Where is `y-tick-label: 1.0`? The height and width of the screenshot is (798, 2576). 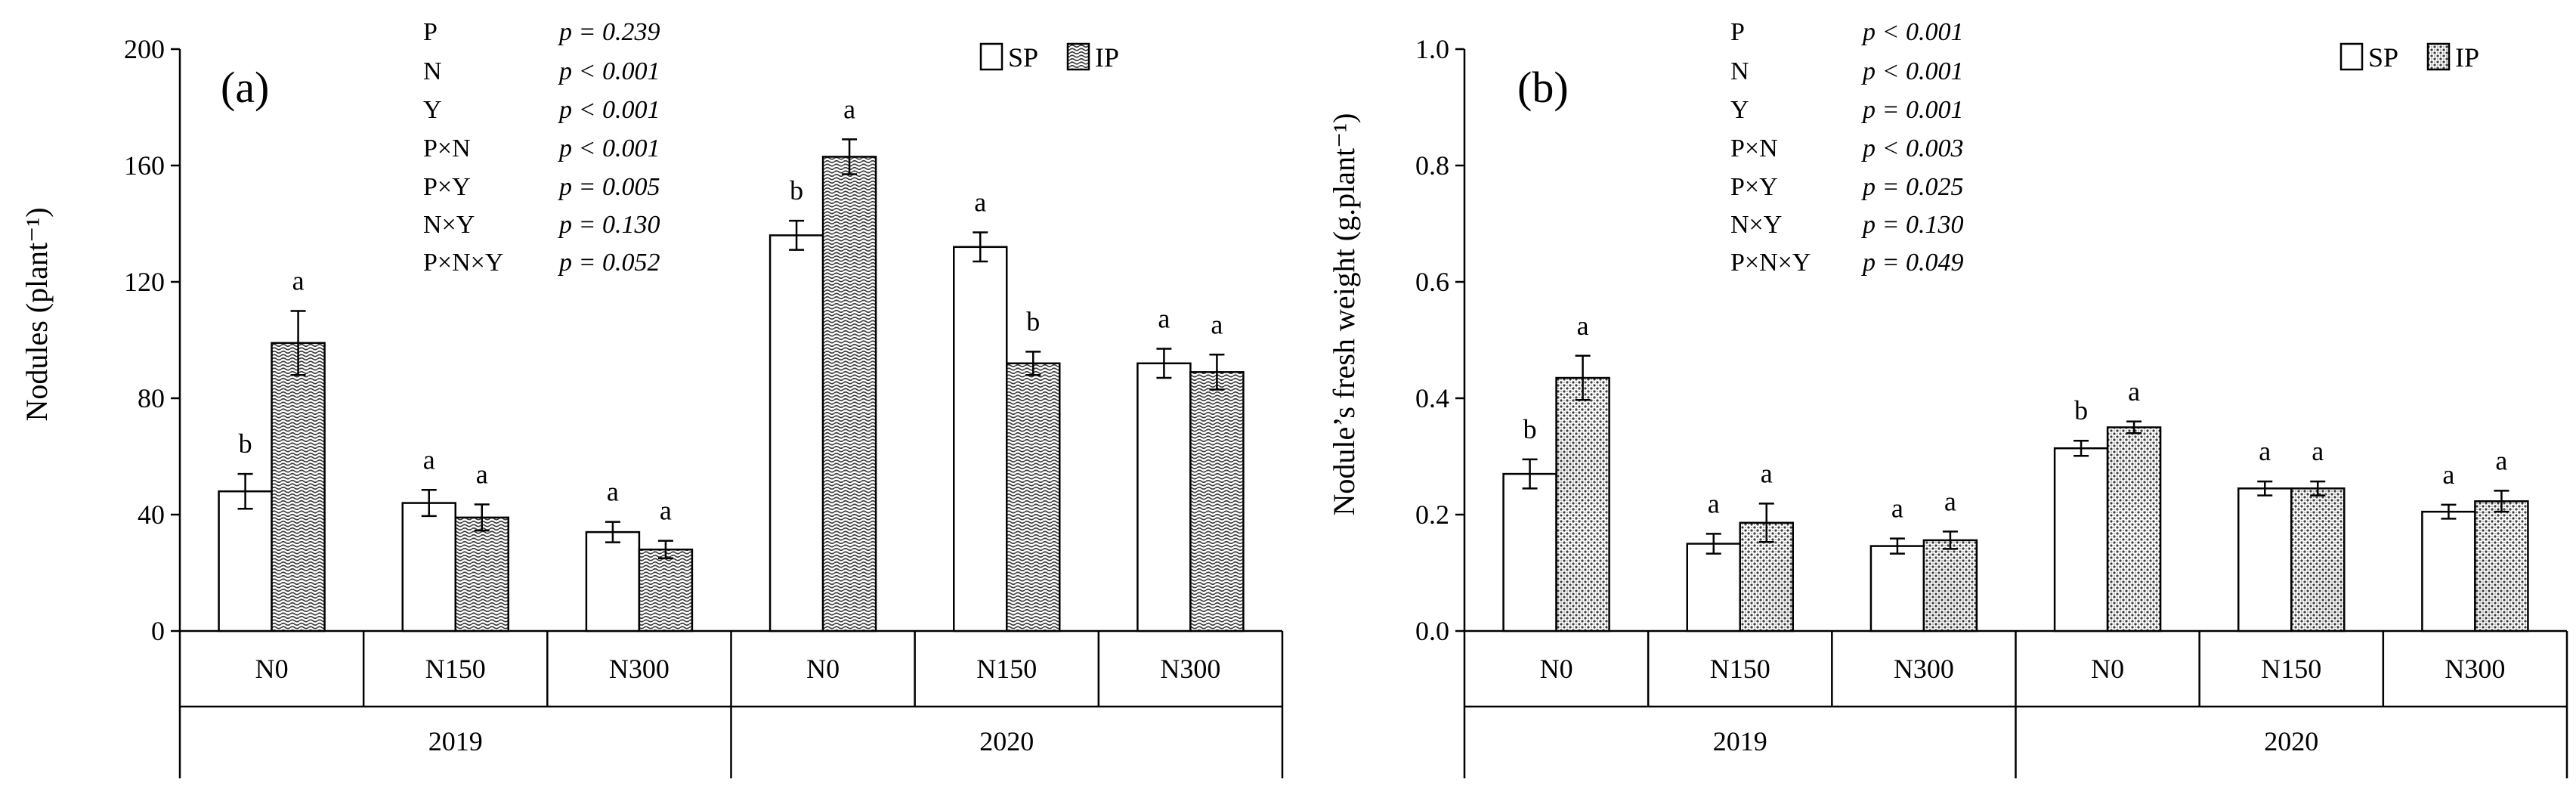 y-tick-label: 1.0 is located at coordinates (1432, 49).